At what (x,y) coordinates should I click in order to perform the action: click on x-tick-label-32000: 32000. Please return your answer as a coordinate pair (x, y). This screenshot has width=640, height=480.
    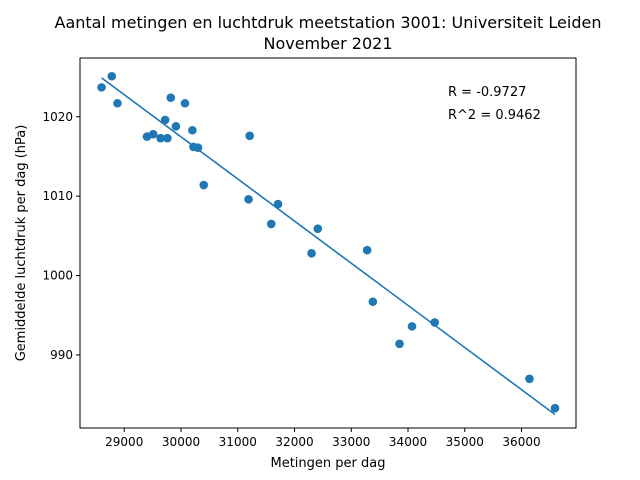
    Looking at the image, I should click on (294, 442).